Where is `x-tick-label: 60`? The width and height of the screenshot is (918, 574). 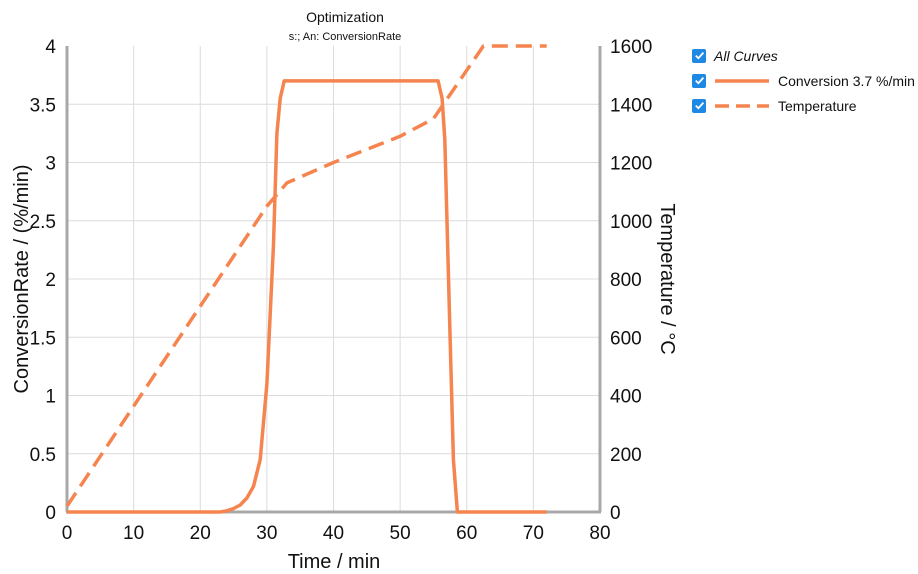
x-tick-label: 60 is located at coordinates (466, 533).